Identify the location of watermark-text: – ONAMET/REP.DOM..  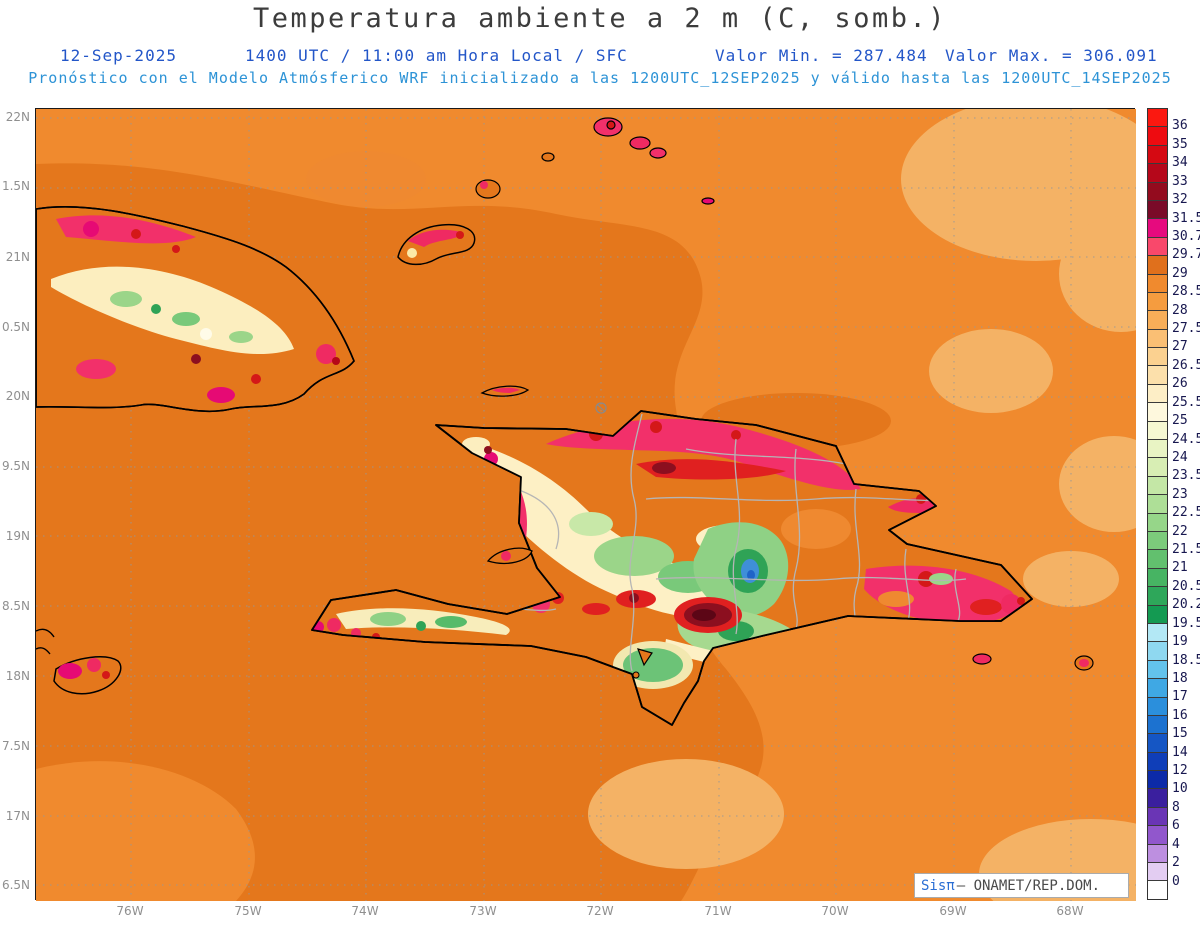
(1028, 885).